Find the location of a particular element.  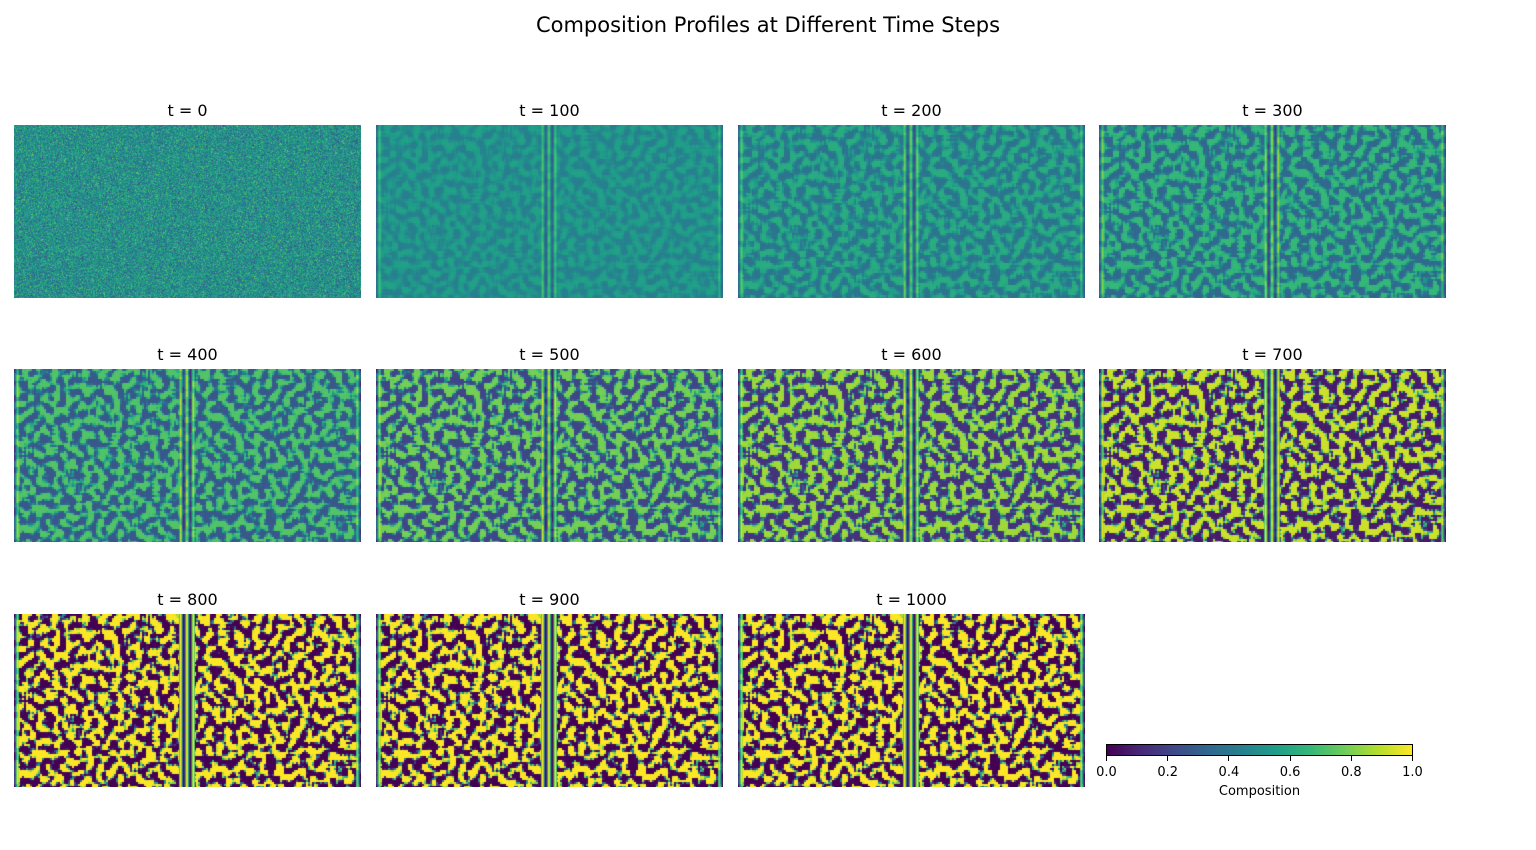

panel-t1000: t = 1000 is located at coordinates (911, 688).